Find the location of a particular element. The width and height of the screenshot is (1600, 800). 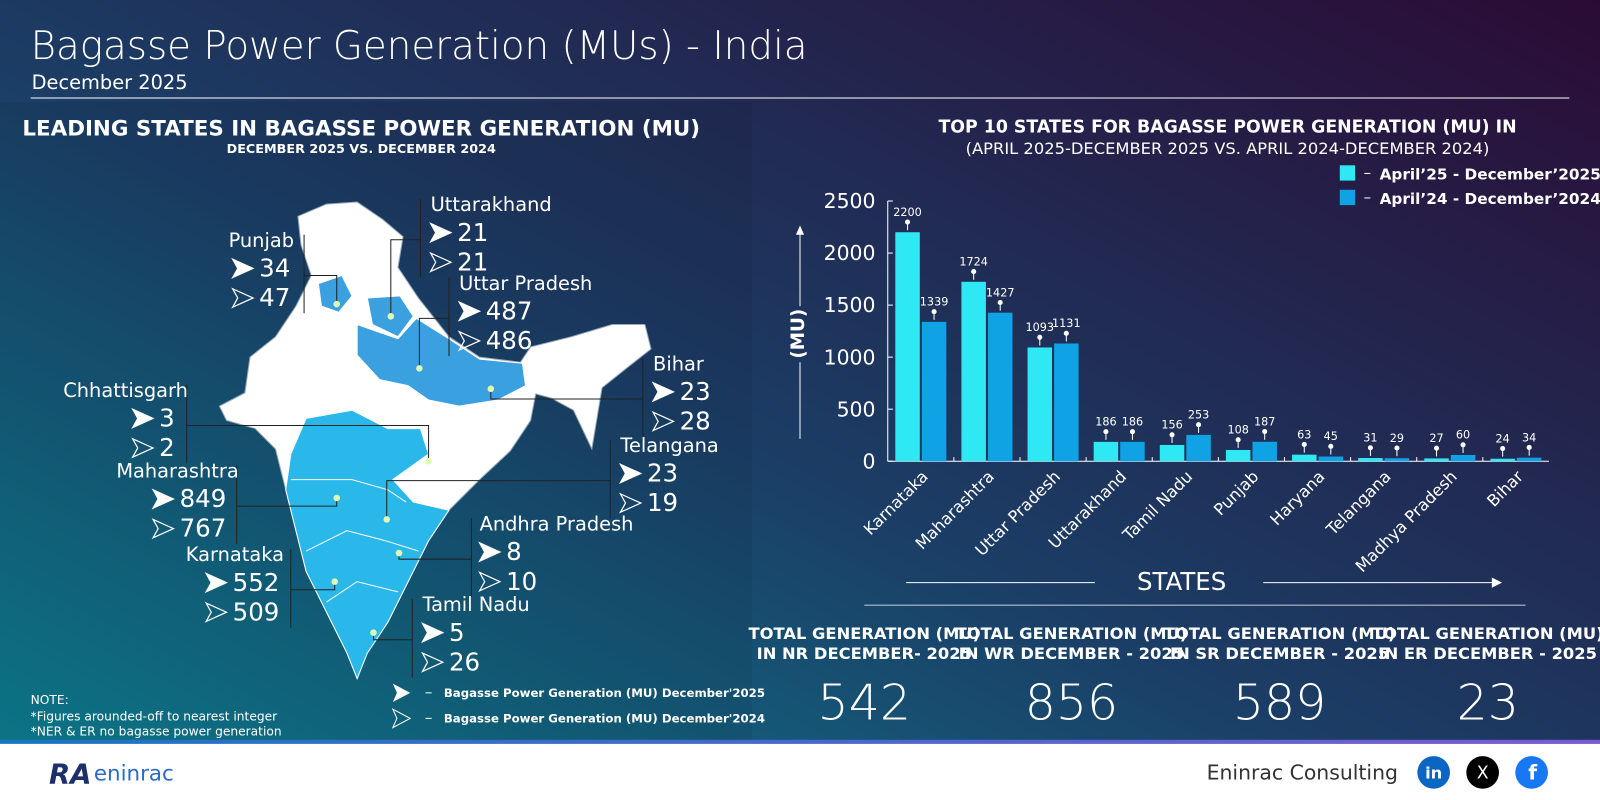

data-label: 63 is located at coordinates (1304, 434).